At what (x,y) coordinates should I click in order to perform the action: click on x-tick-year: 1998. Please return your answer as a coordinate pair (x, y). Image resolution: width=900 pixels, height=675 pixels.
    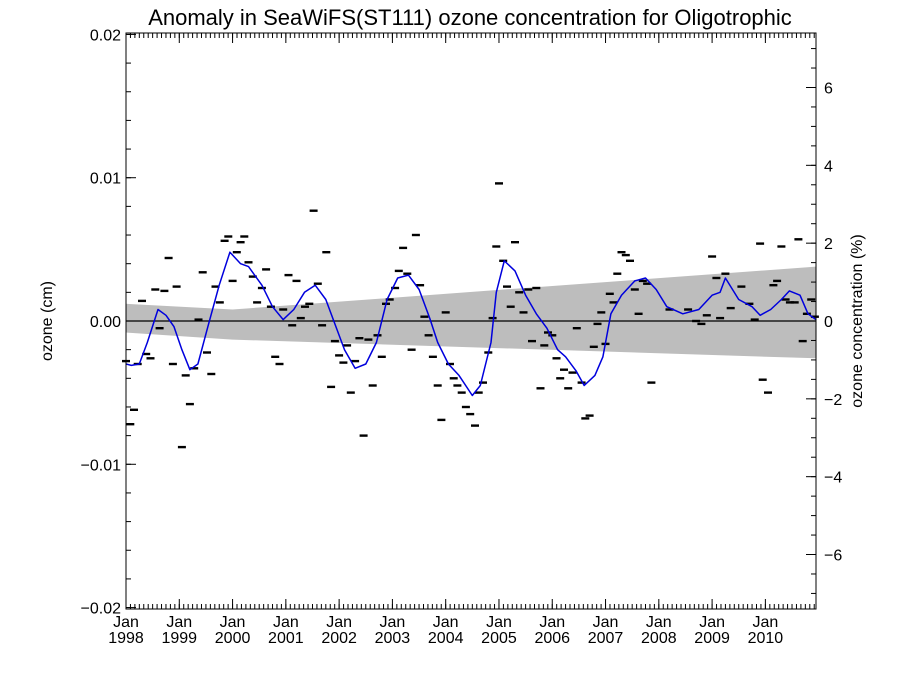
    Looking at the image, I should click on (126, 638).